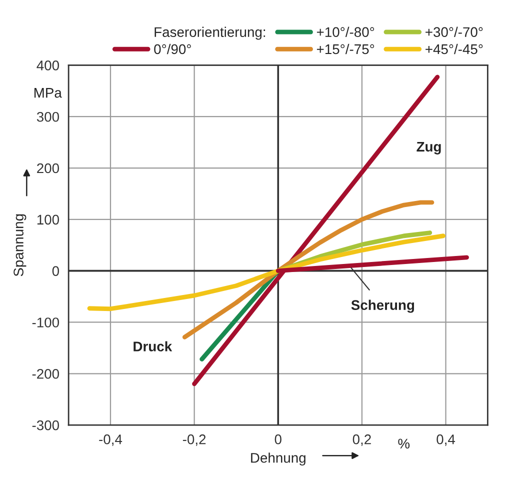 This screenshot has width=508, height=483. What do you see at coordinates (210, 33) in the screenshot?
I see `legend-title: Faserorientierung:` at bounding box center [210, 33].